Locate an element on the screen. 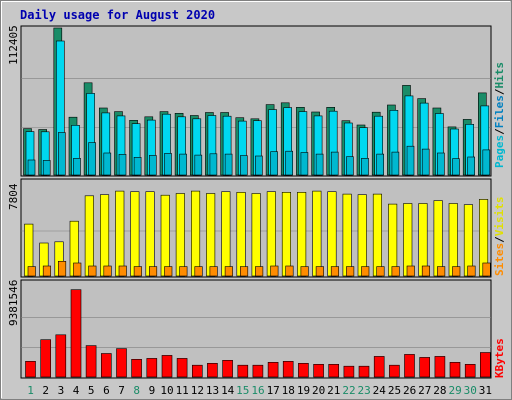  day-label: 16 is located at coordinates (257, 390).